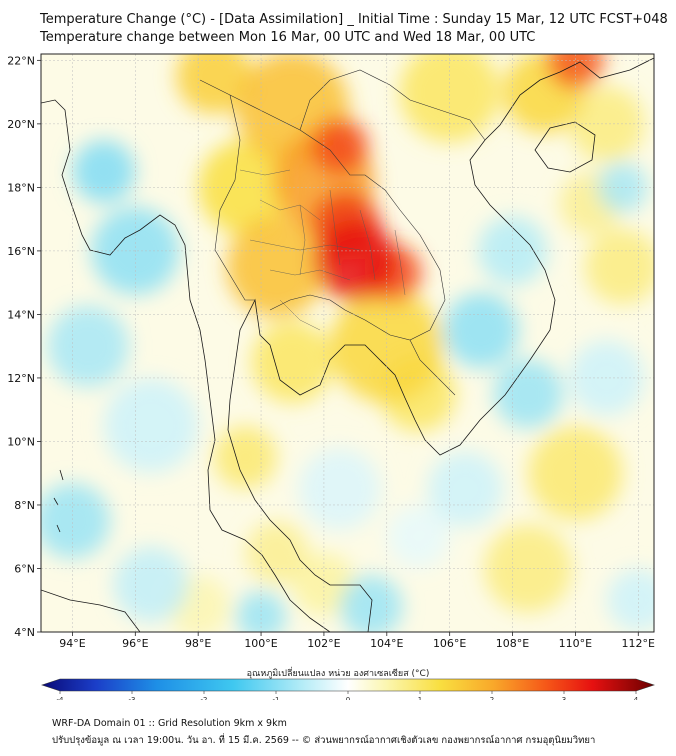  Describe the element at coordinates (91, 610) in the screenshot. I see `coastline-sumatra` at that location.